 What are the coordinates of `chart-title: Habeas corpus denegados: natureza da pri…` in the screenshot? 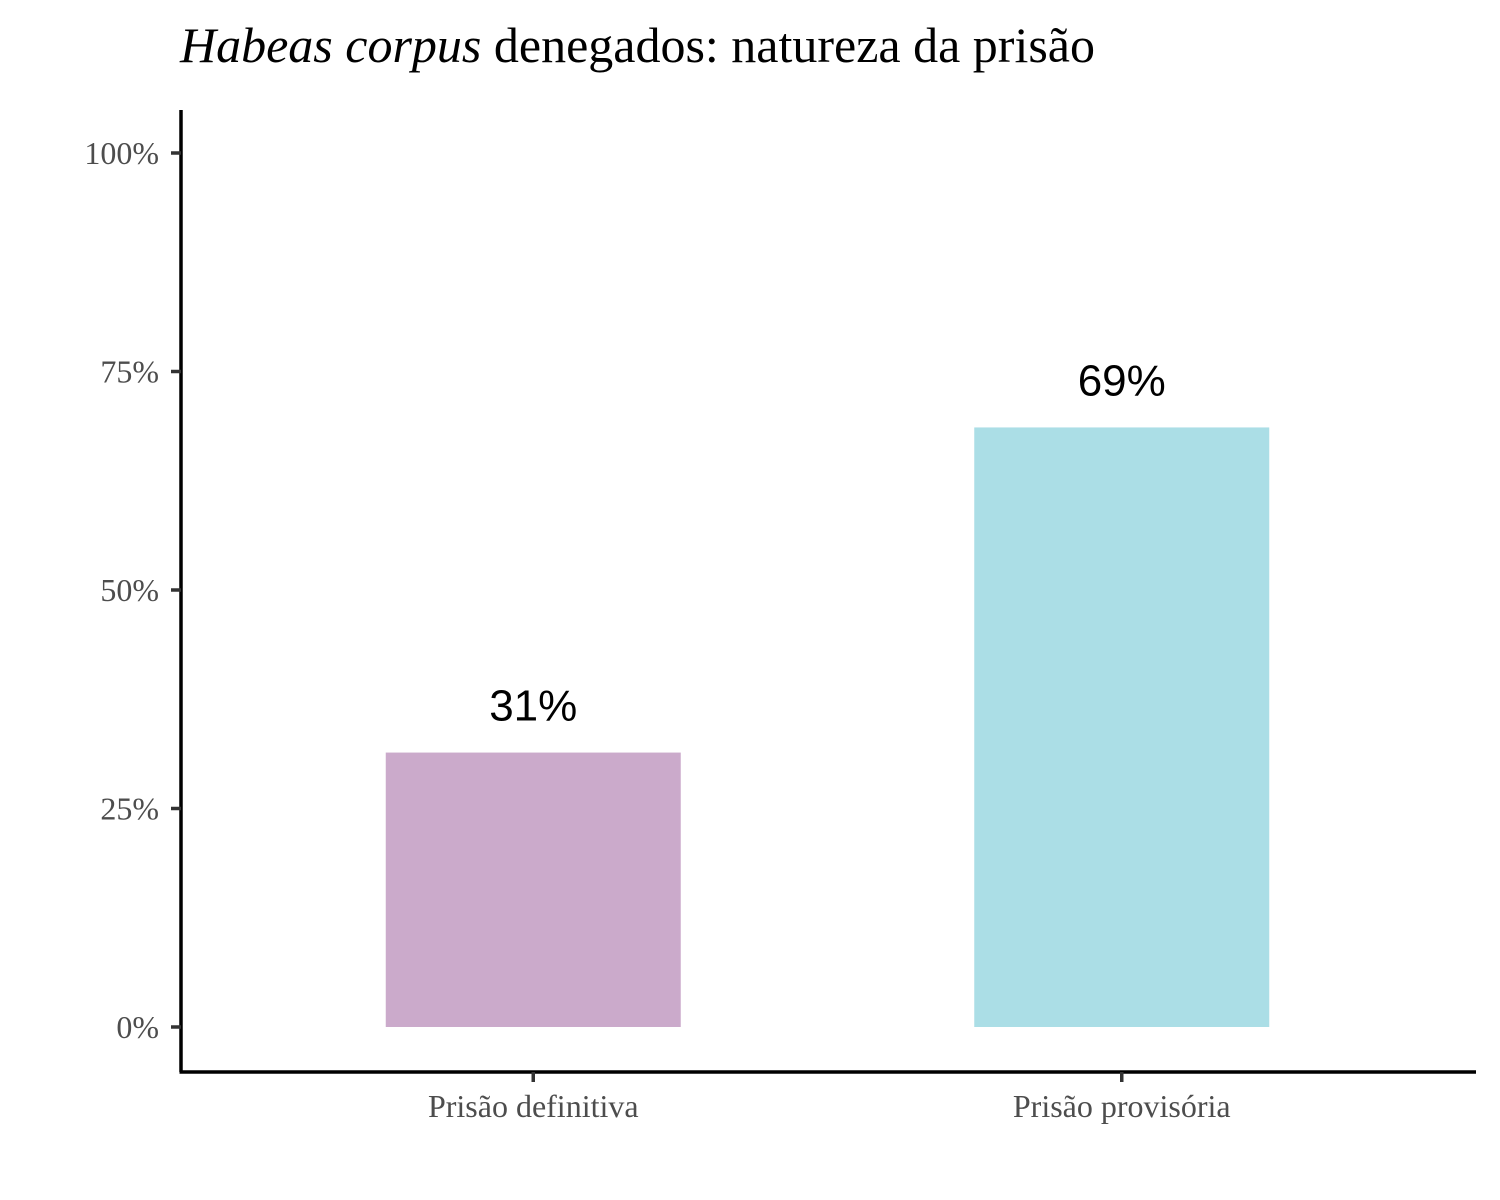 It's located at (637, 45).